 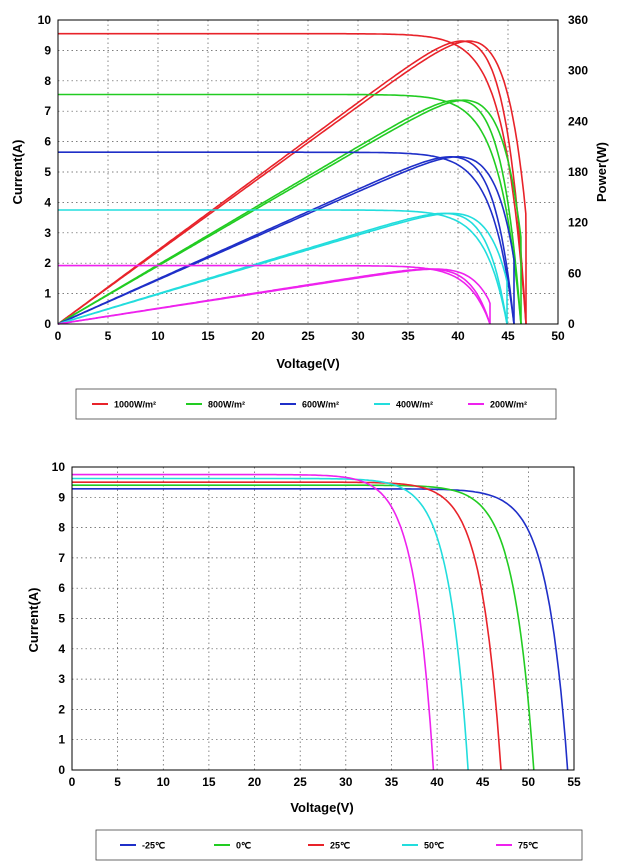 I want to click on x-tick-label: 55, so click(x=574, y=782).